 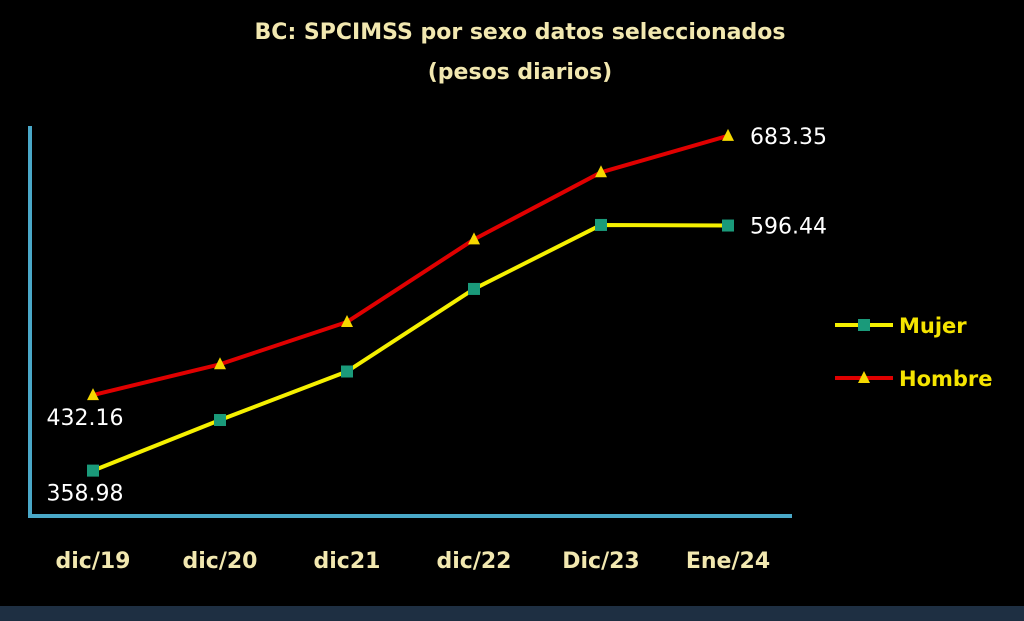 What do you see at coordinates (520, 72) in the screenshot?
I see `chart-subtitle: (pesos diarios)` at bounding box center [520, 72].